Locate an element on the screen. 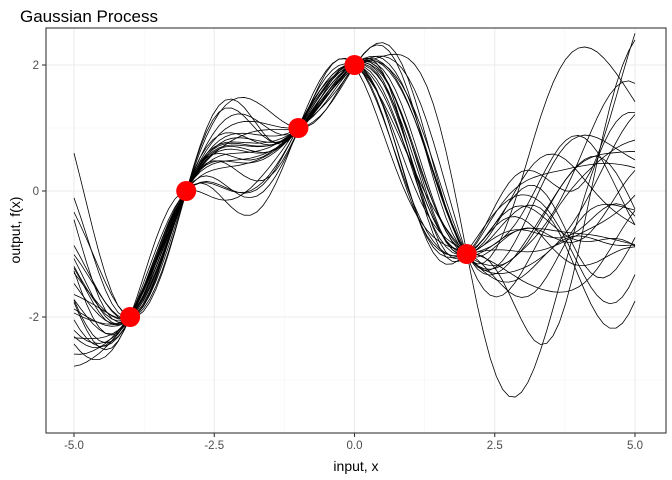  y-tick-label: 2 is located at coordinates (36, 66).